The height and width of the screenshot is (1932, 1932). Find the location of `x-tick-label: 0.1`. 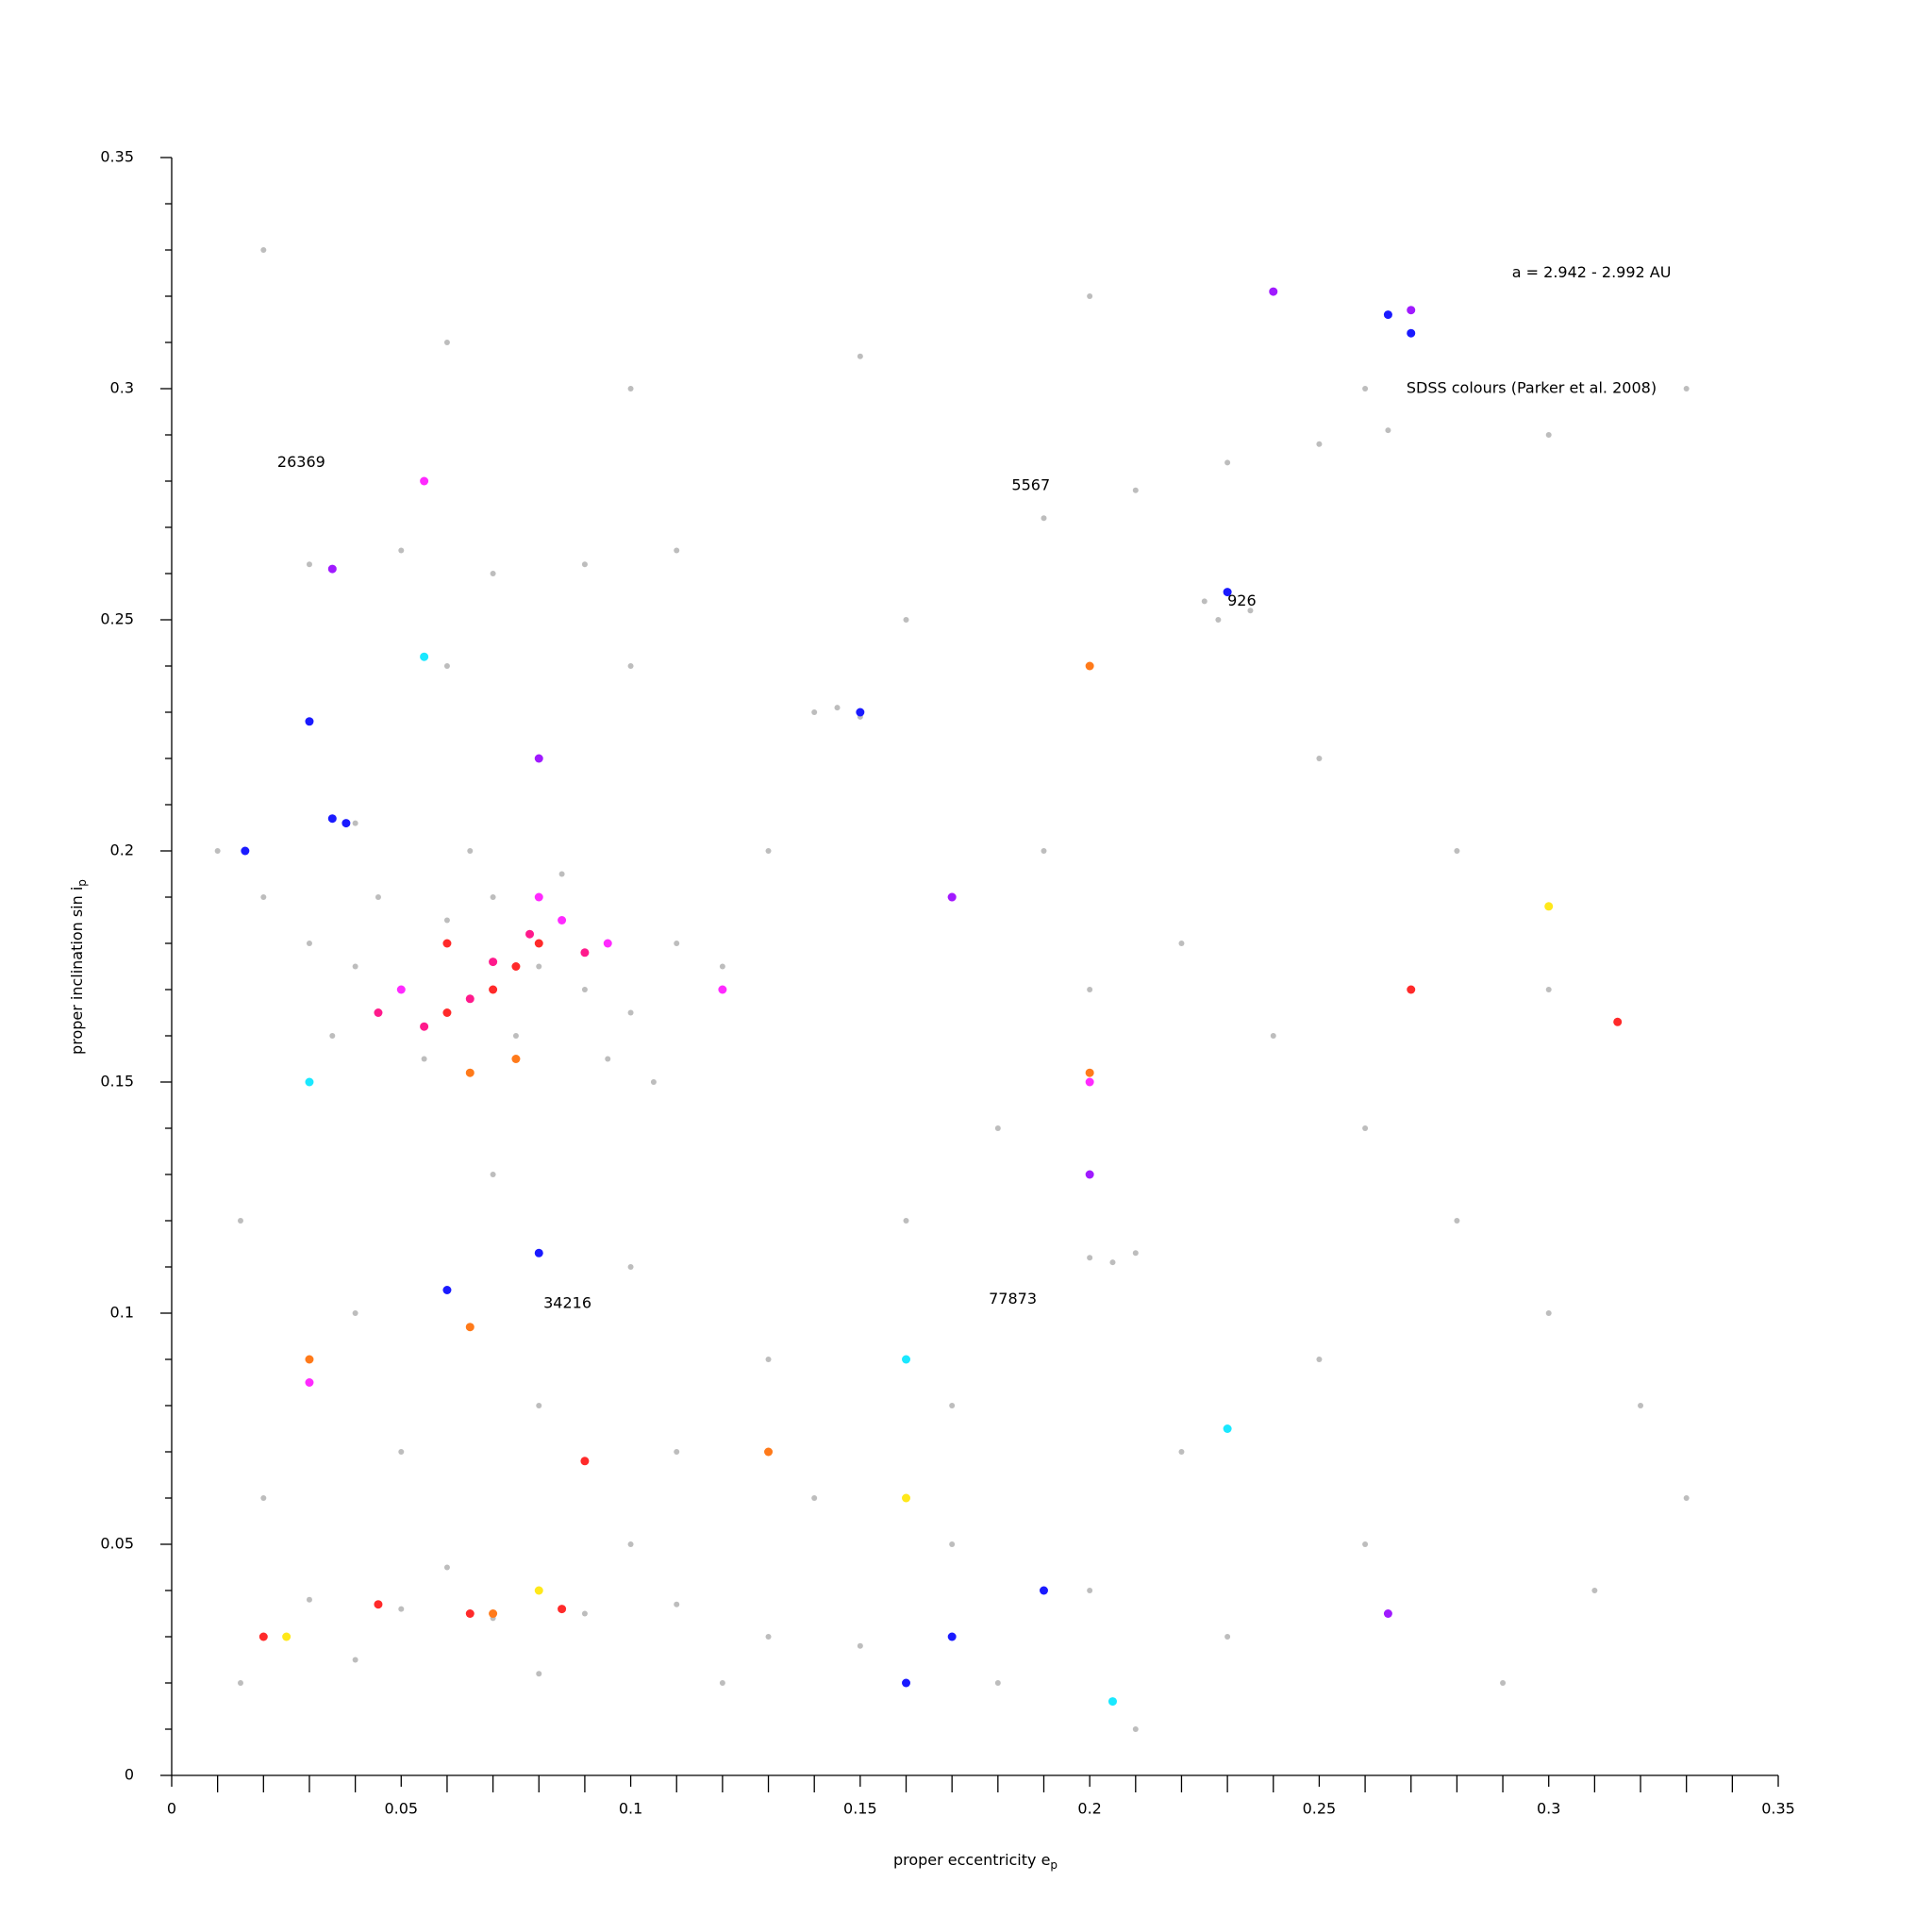

x-tick-label: 0.1 is located at coordinates (631, 1809).